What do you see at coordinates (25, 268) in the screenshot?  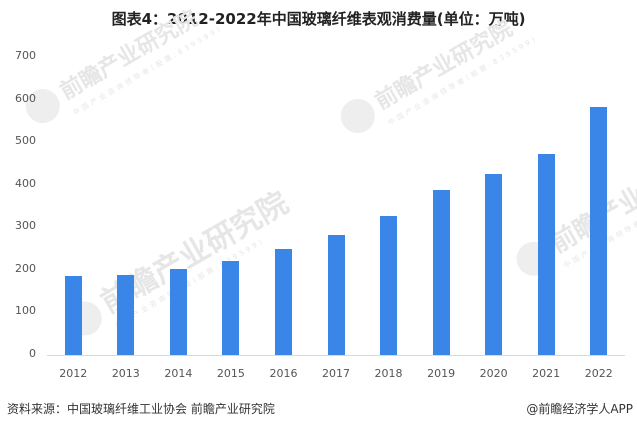 I see `y-tick-label: 200` at bounding box center [25, 268].